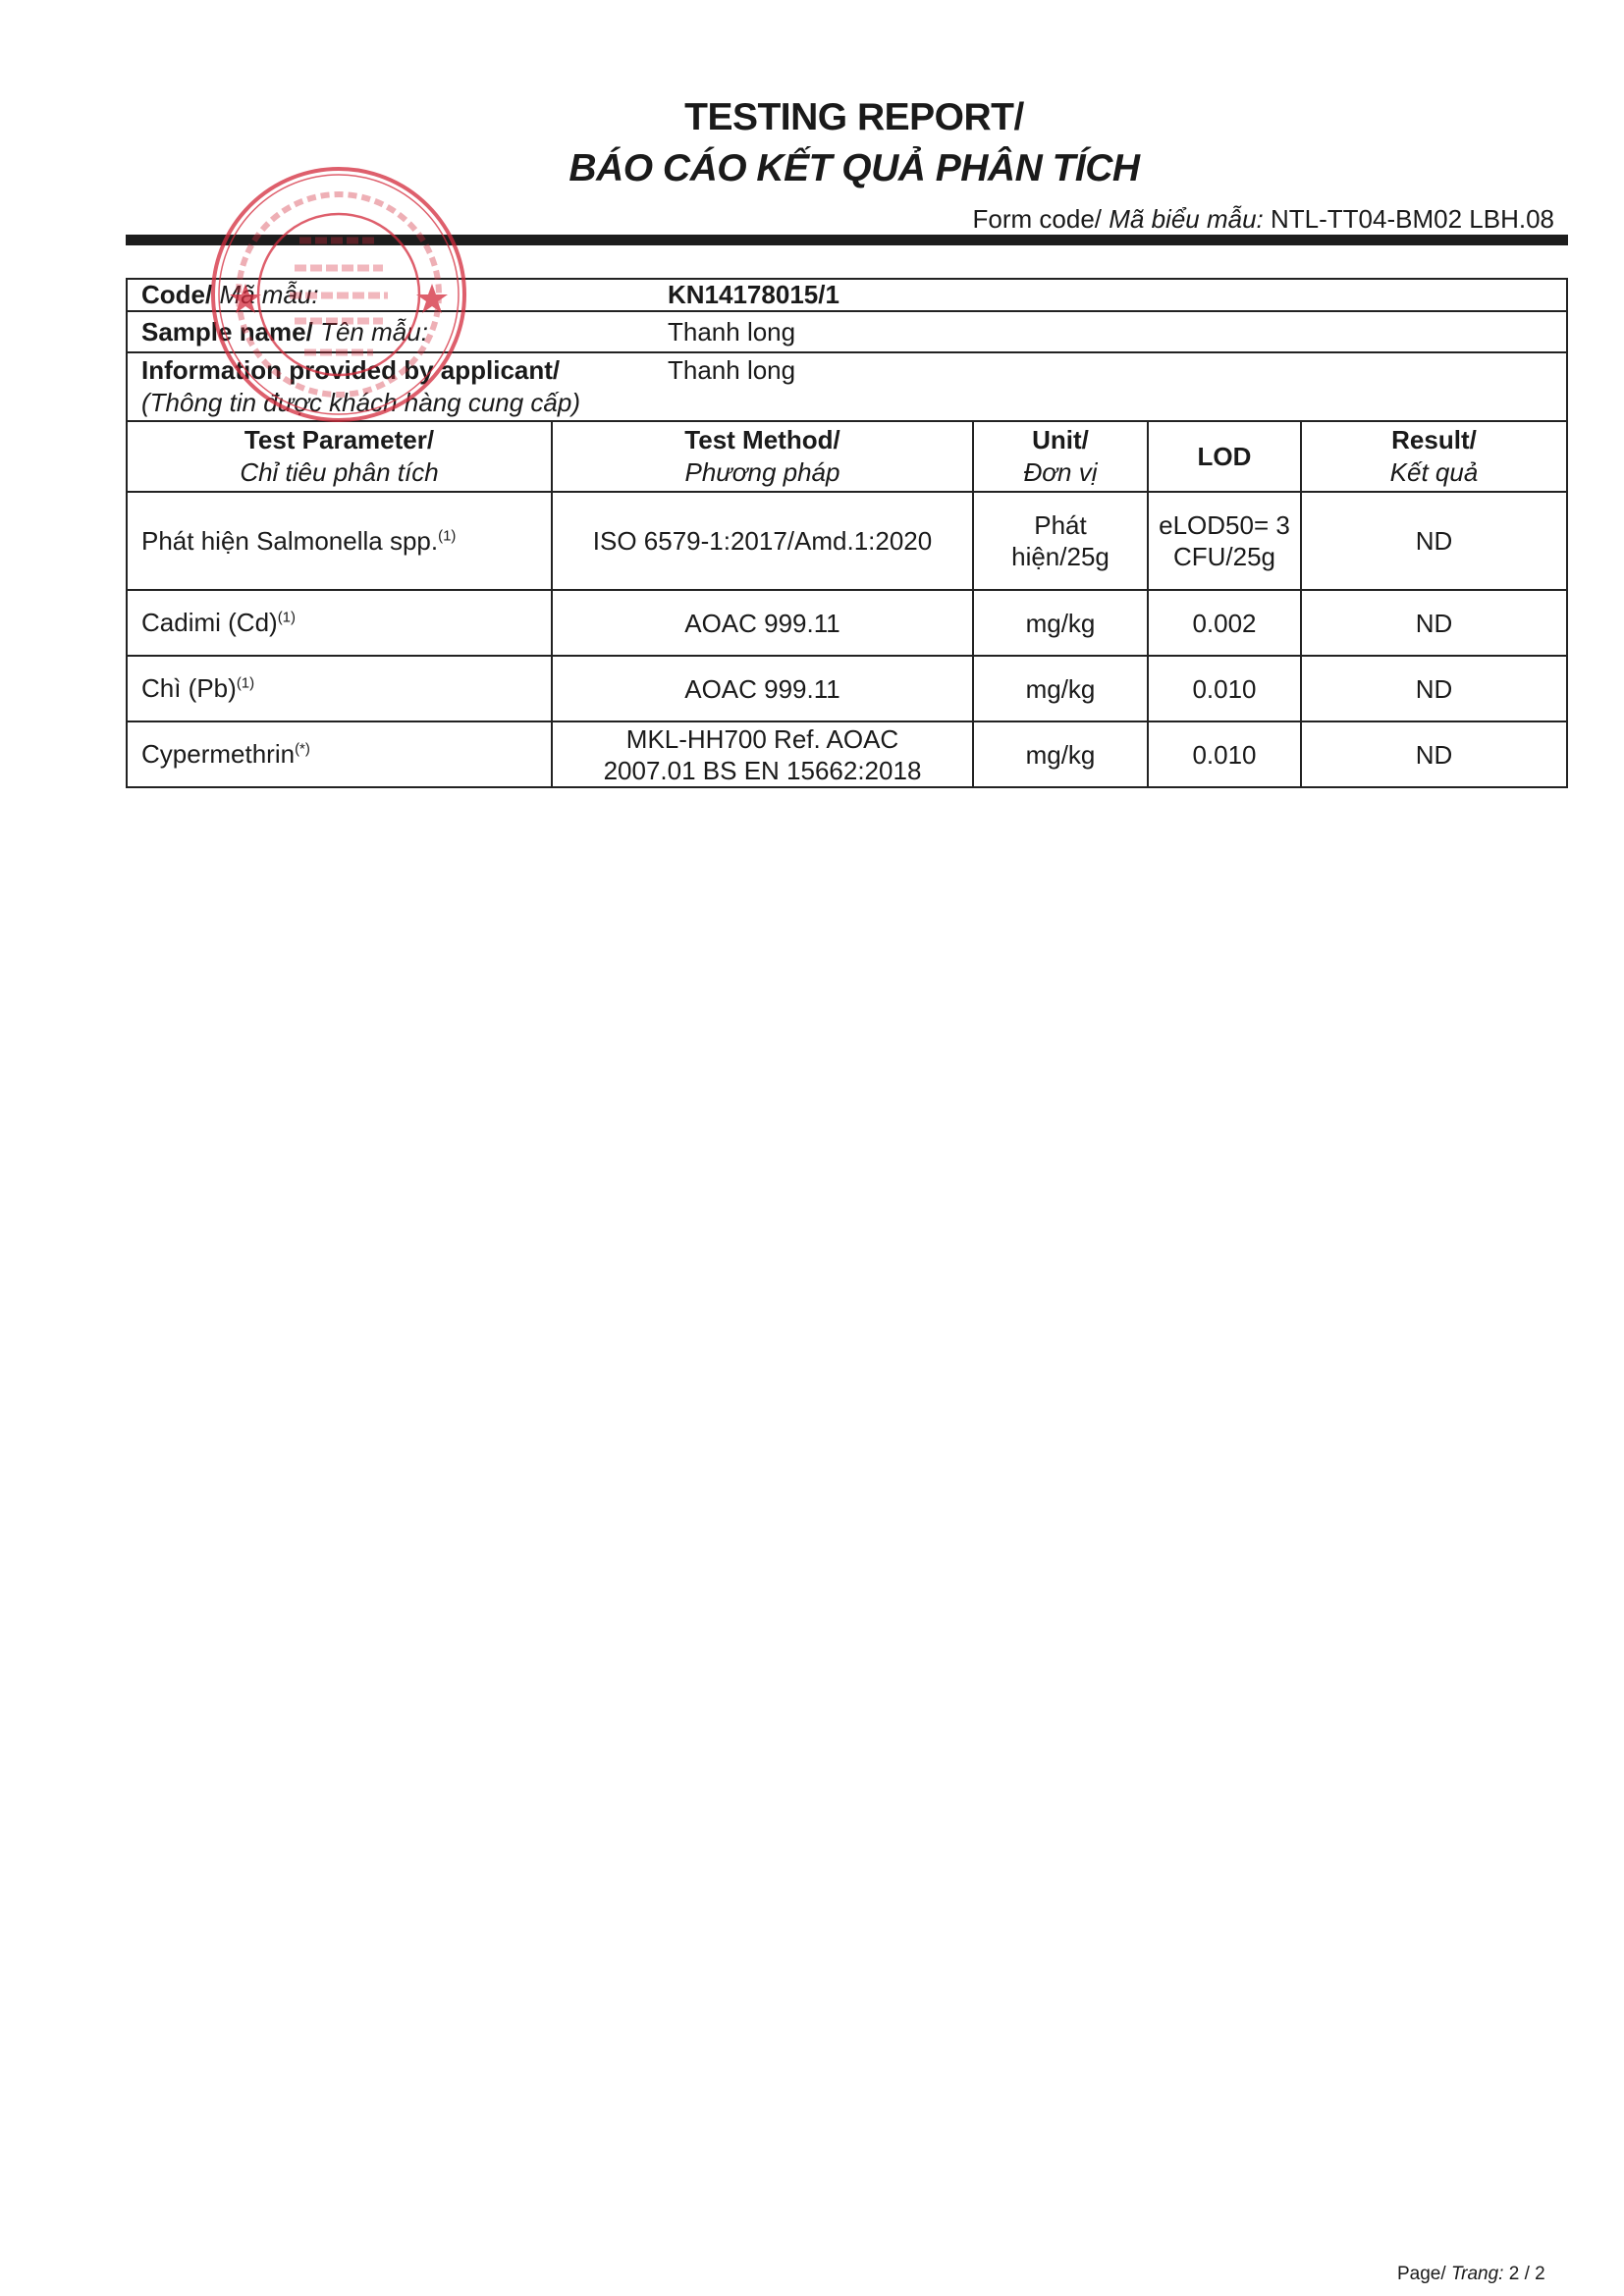 This screenshot has height=2296, width=1624. I want to click on header-unit: Unit/Đơn vị, so click(1060, 456).